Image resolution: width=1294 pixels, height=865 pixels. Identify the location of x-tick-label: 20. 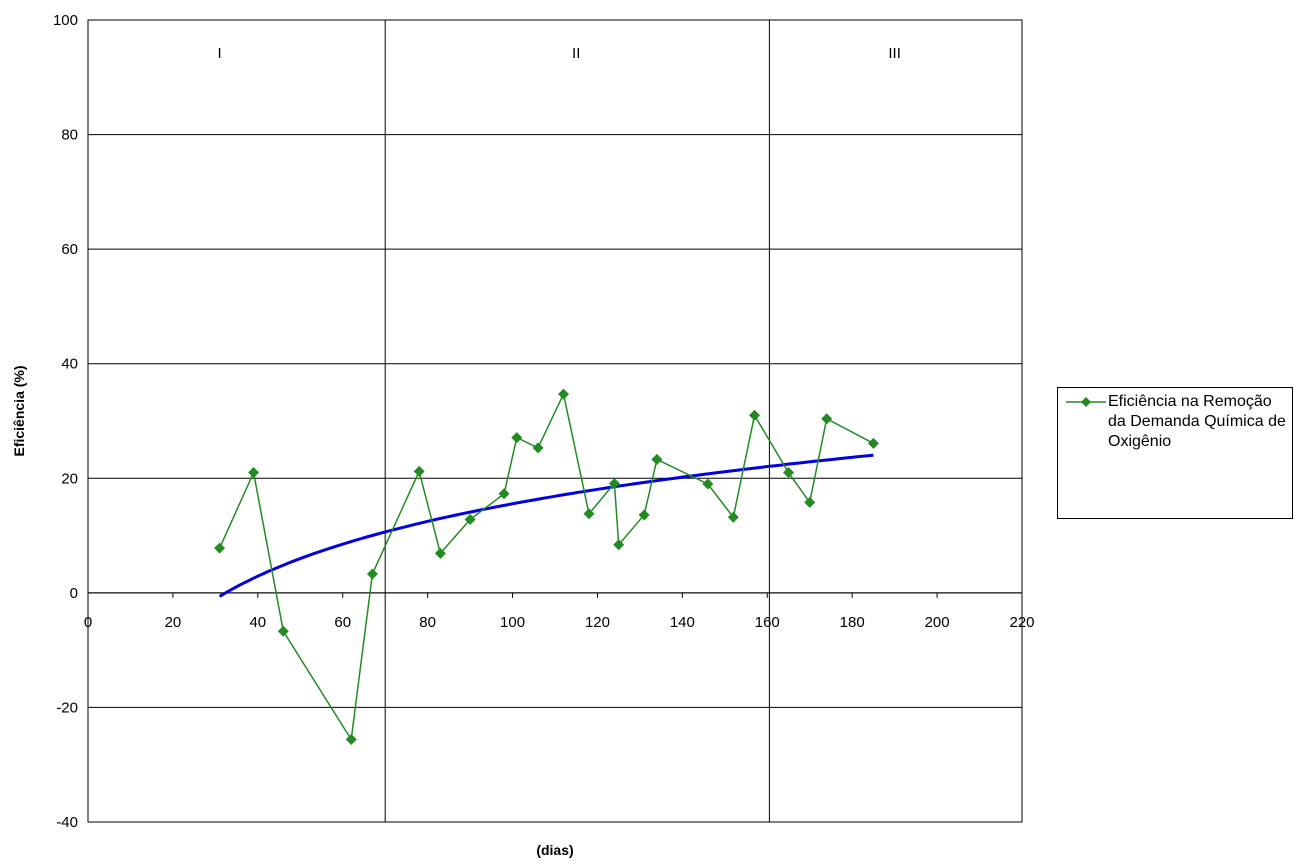
(173, 622).